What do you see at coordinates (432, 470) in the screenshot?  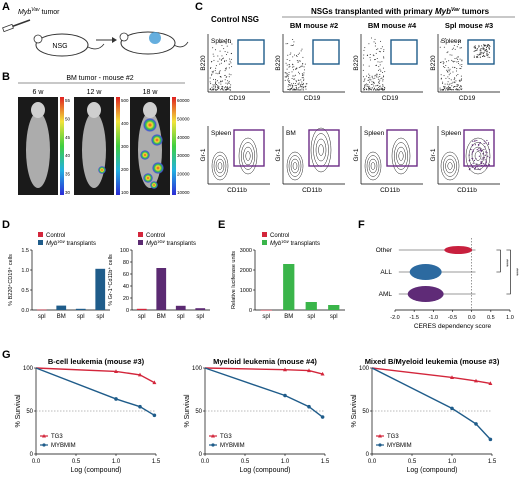 I see `x-axis-label: Log (compound)` at bounding box center [432, 470].